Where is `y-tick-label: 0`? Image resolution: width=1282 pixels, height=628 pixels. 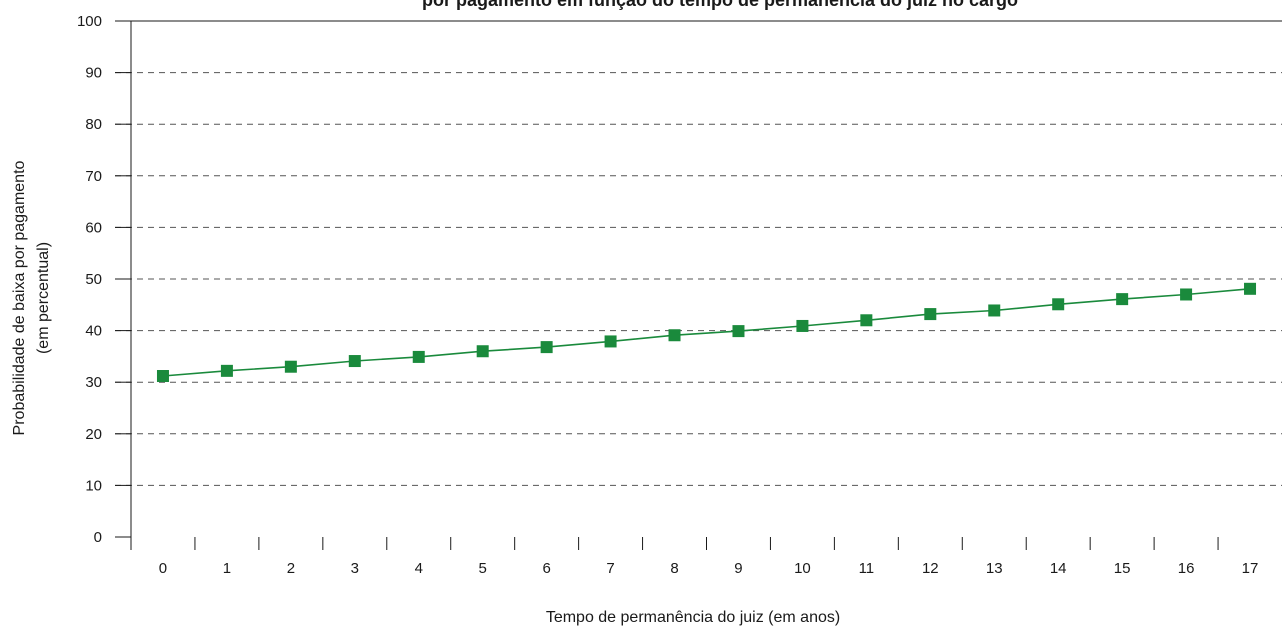 y-tick-label: 0 is located at coordinates (98, 537).